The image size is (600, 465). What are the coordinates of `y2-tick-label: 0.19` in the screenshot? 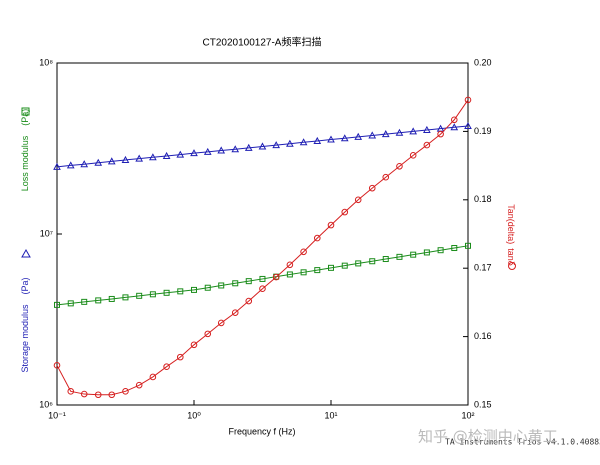 It's located at (483, 131).